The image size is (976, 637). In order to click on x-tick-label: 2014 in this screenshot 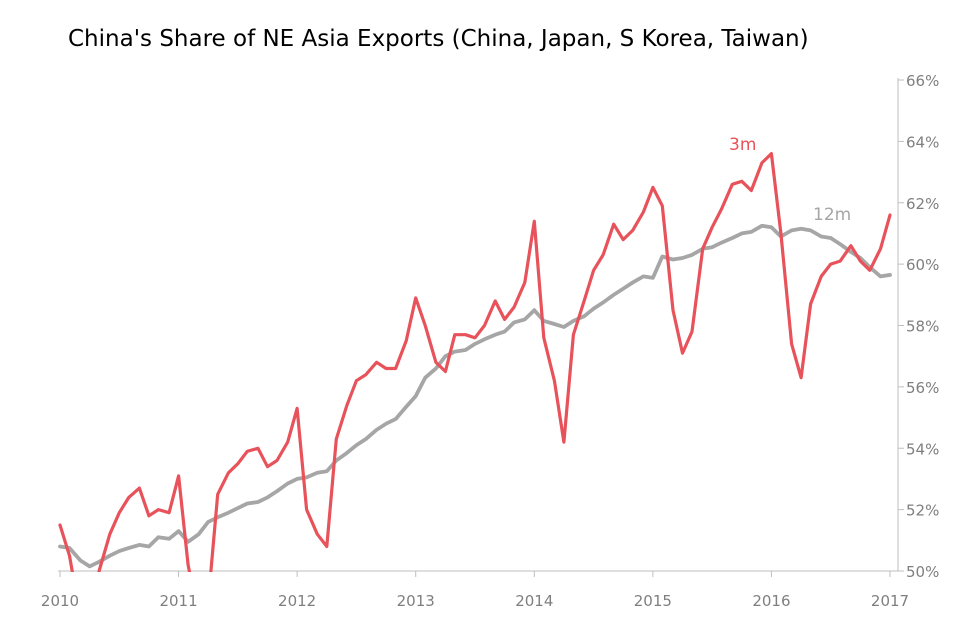, I will do `click(534, 601)`.